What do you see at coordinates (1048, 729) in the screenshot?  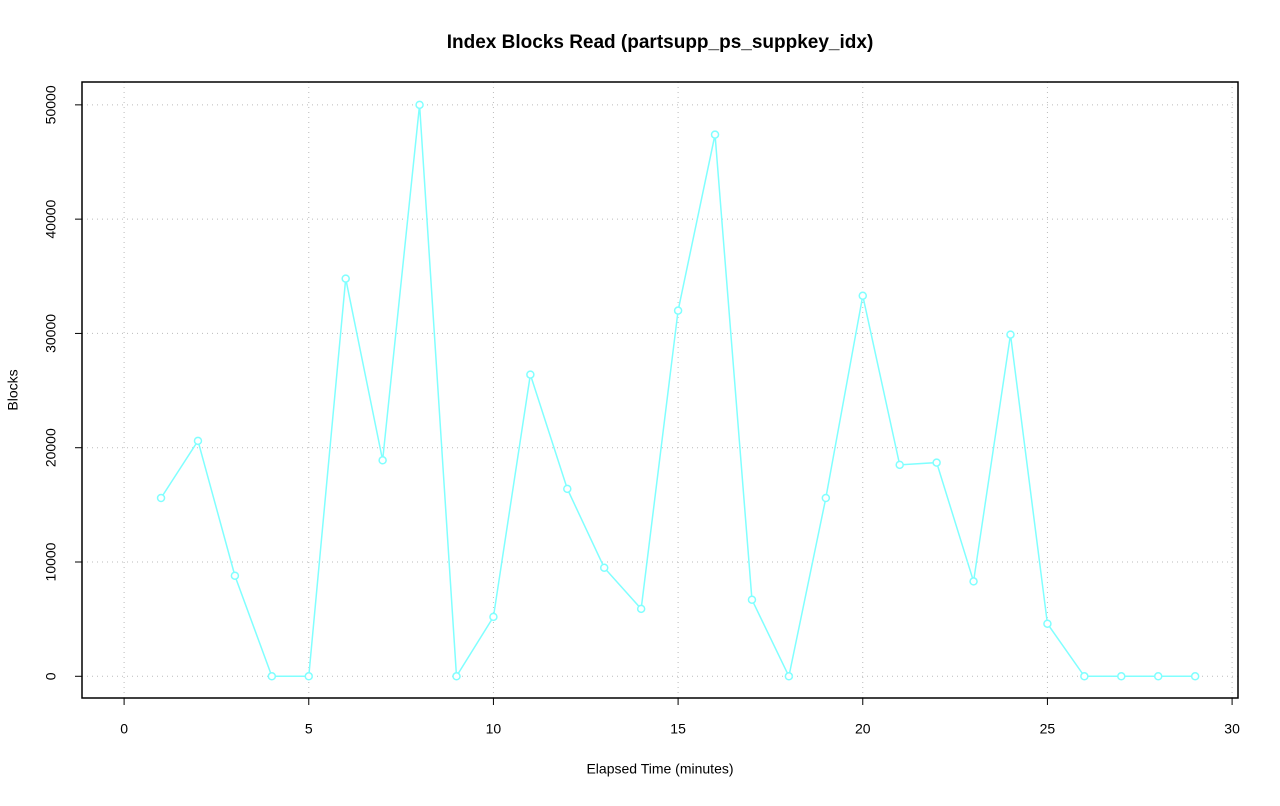 I see `x-tick-label: 25` at bounding box center [1048, 729].